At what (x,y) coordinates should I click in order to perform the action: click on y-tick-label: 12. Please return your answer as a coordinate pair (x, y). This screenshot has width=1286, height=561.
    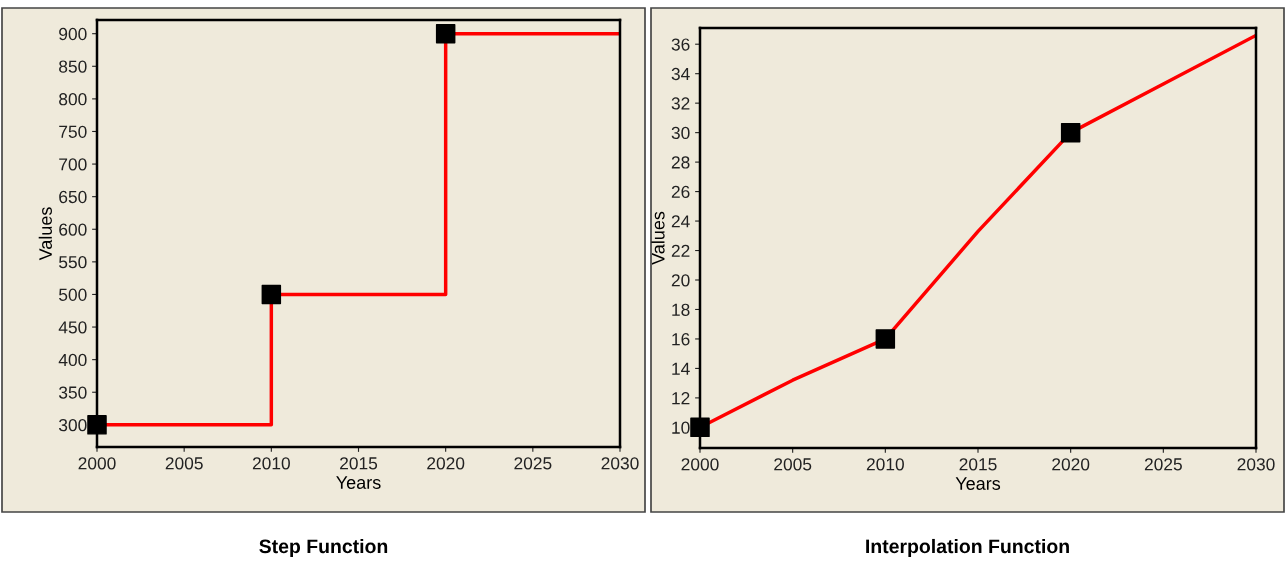
    Looking at the image, I should click on (681, 398).